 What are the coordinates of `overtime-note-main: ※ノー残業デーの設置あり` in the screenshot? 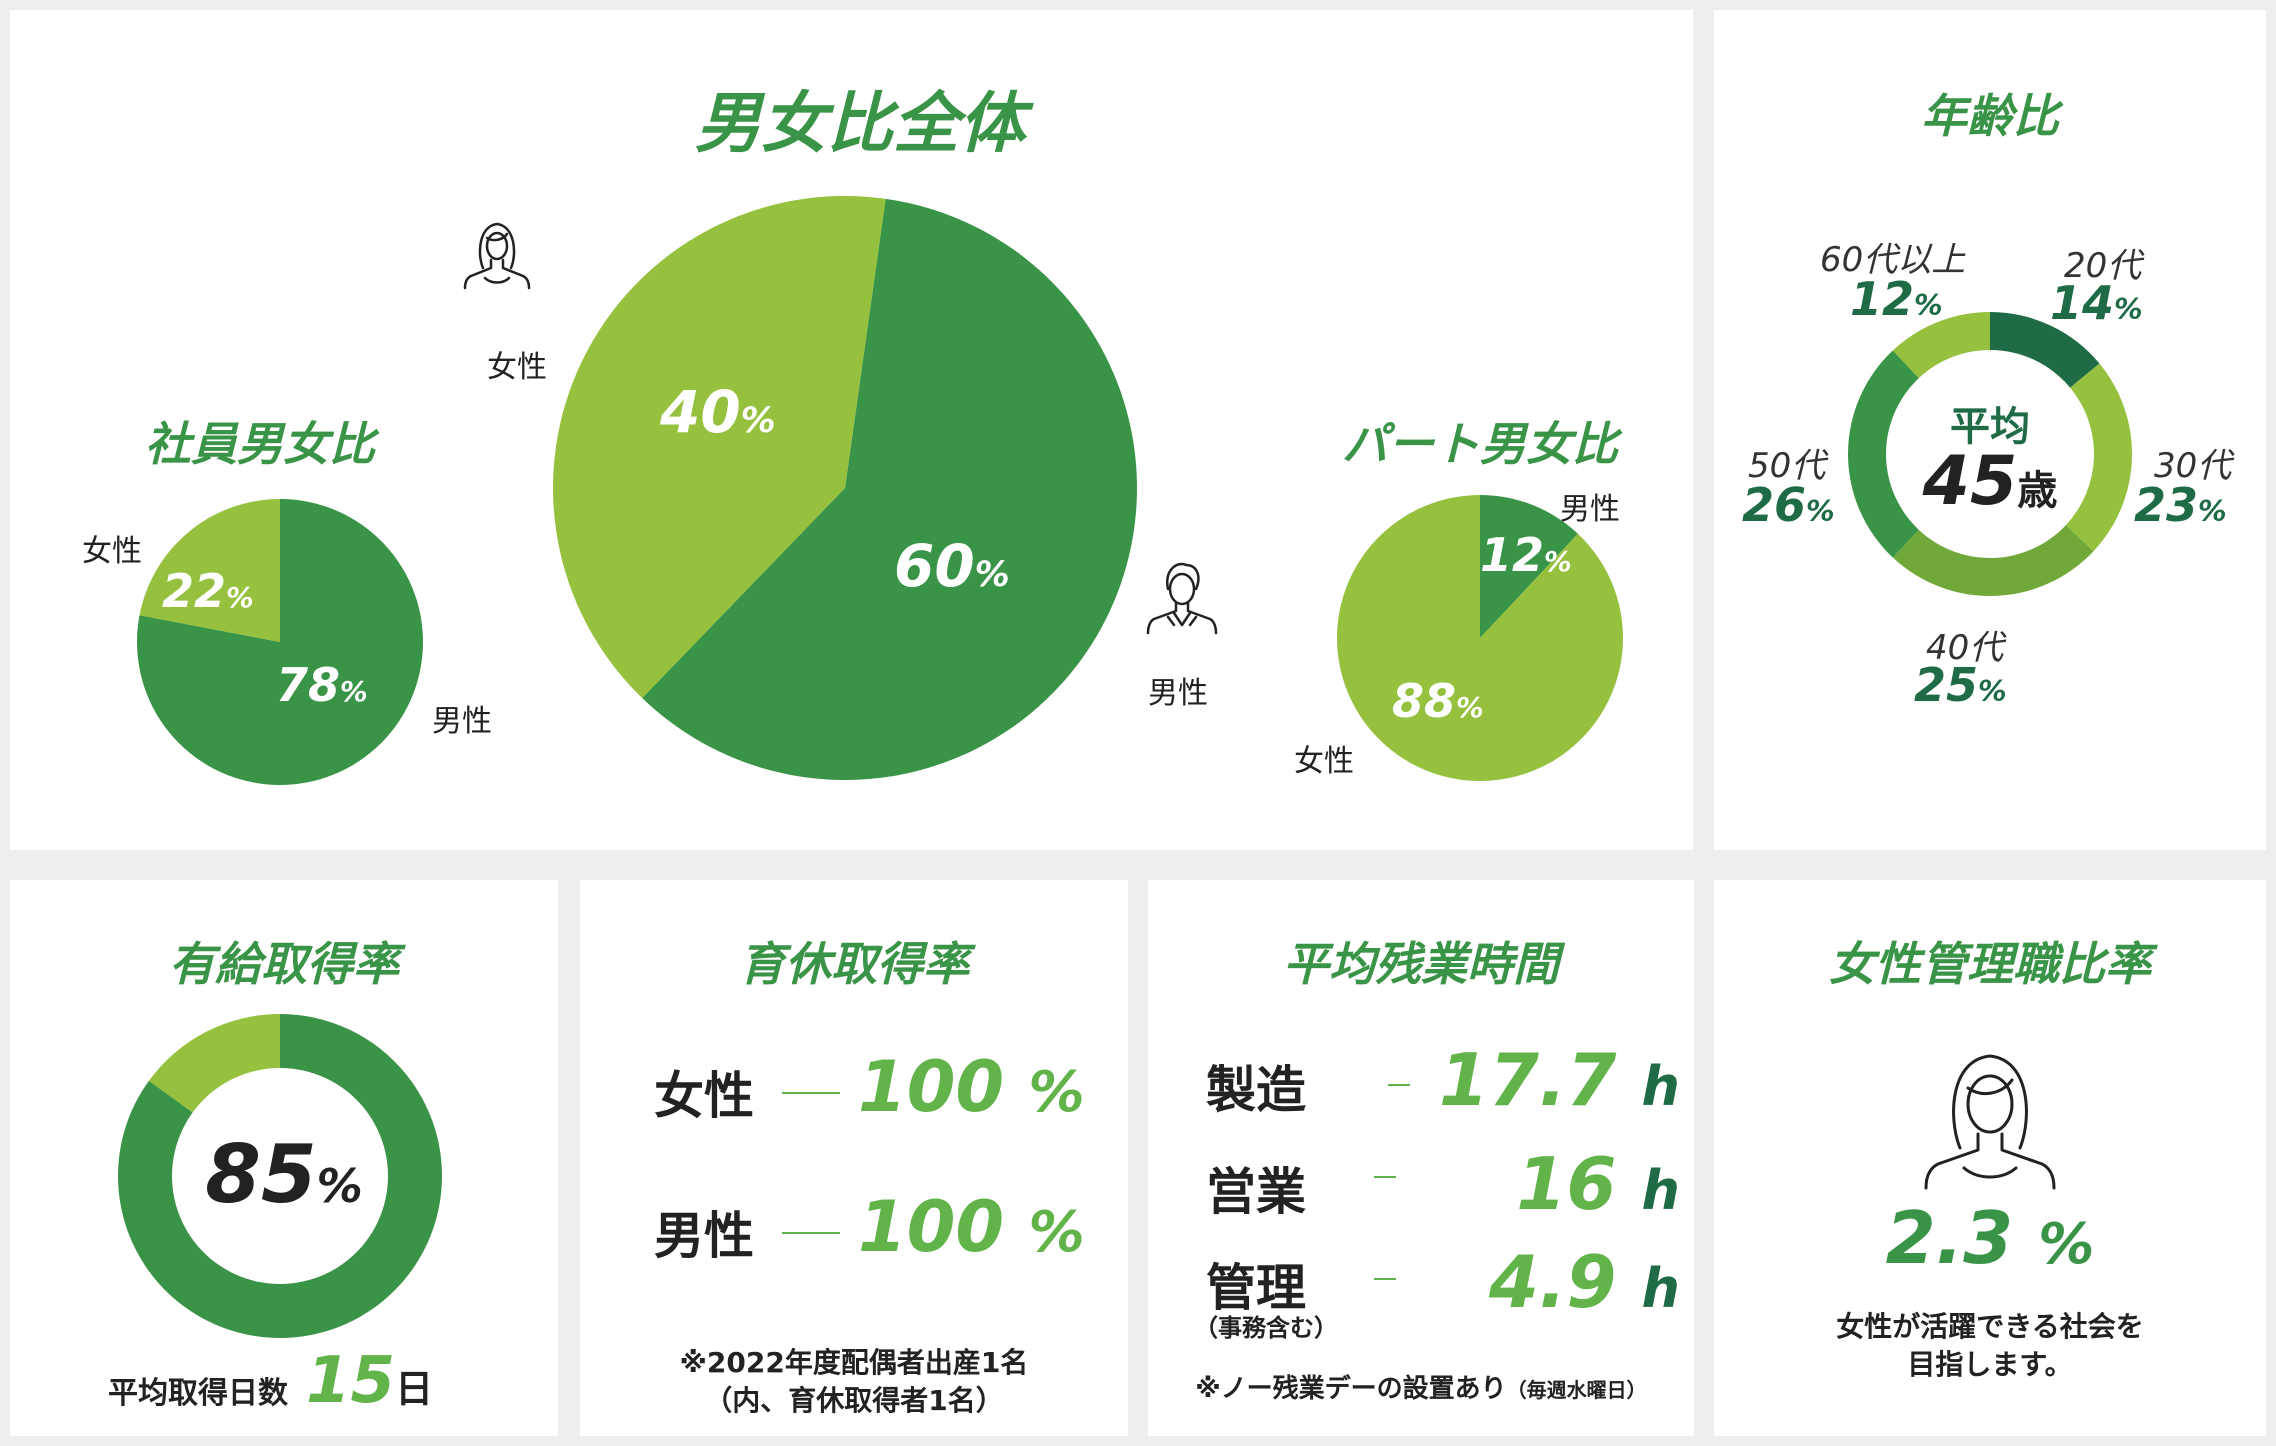 It's located at (1351, 1389).